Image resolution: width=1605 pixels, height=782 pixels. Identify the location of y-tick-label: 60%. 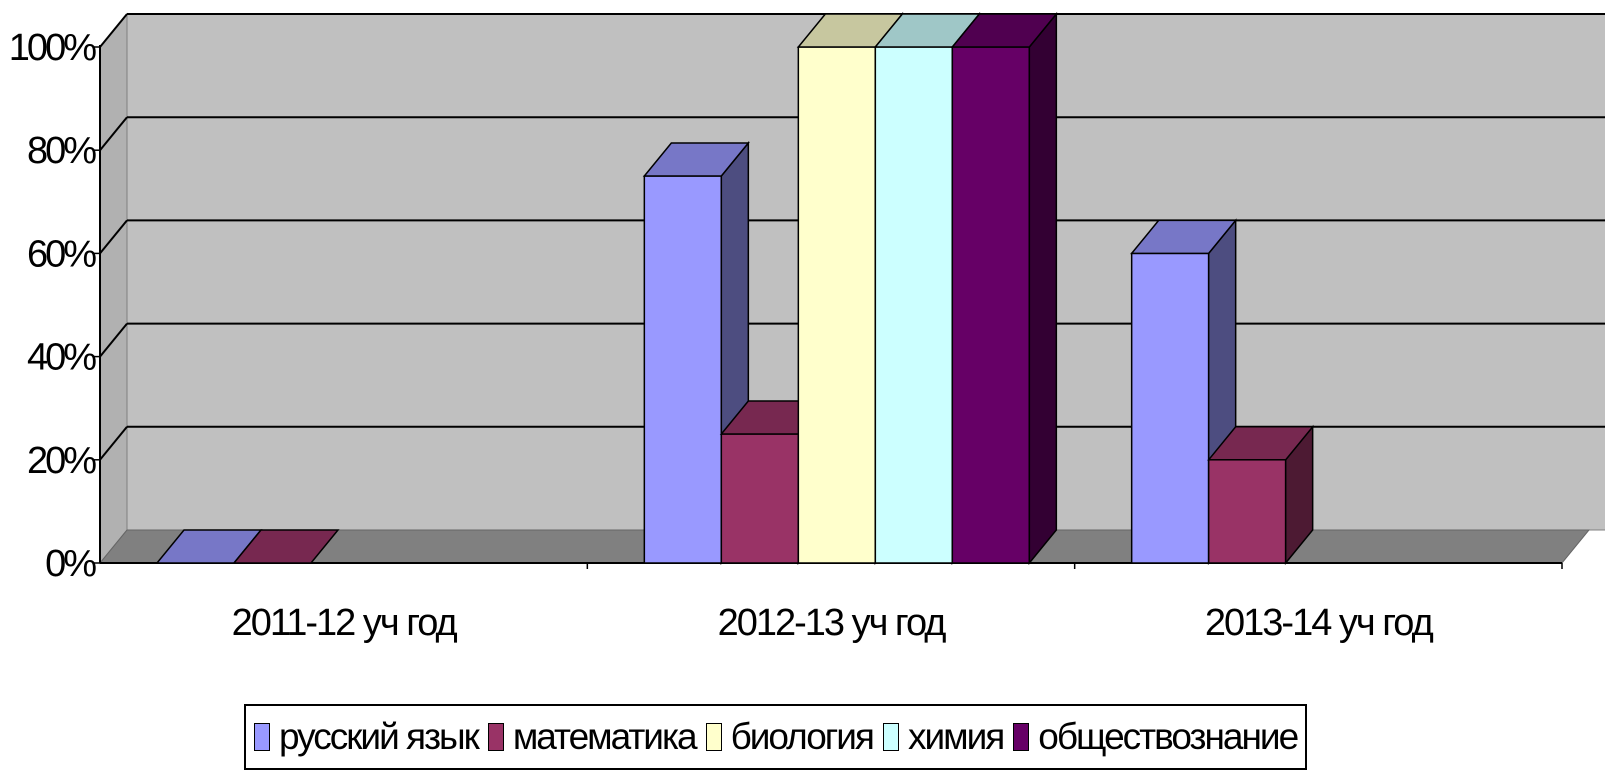
(61, 254).